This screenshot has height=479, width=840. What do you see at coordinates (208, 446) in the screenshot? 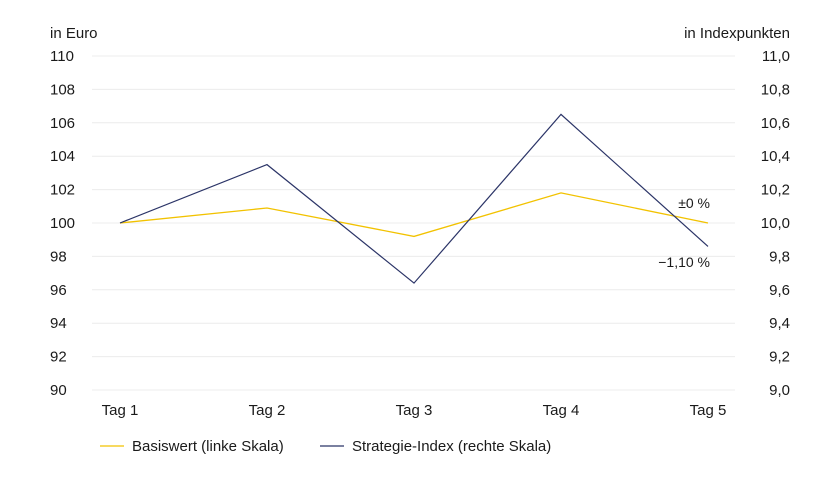
I see `legend-label: Basiswert (linke Skala)` at bounding box center [208, 446].